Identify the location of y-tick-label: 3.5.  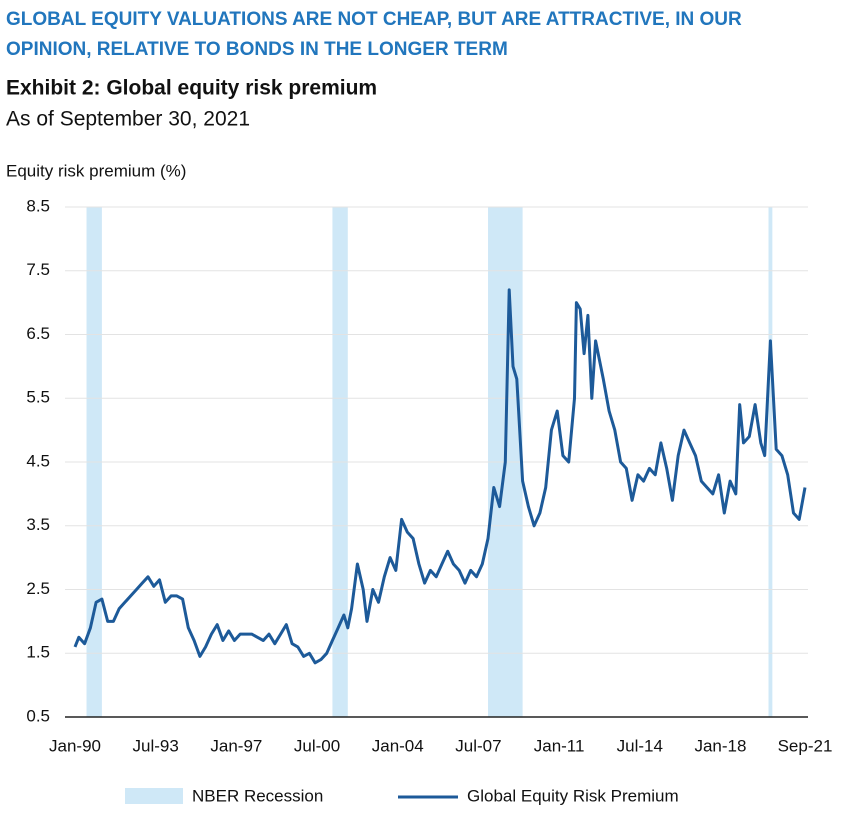
(38, 524).